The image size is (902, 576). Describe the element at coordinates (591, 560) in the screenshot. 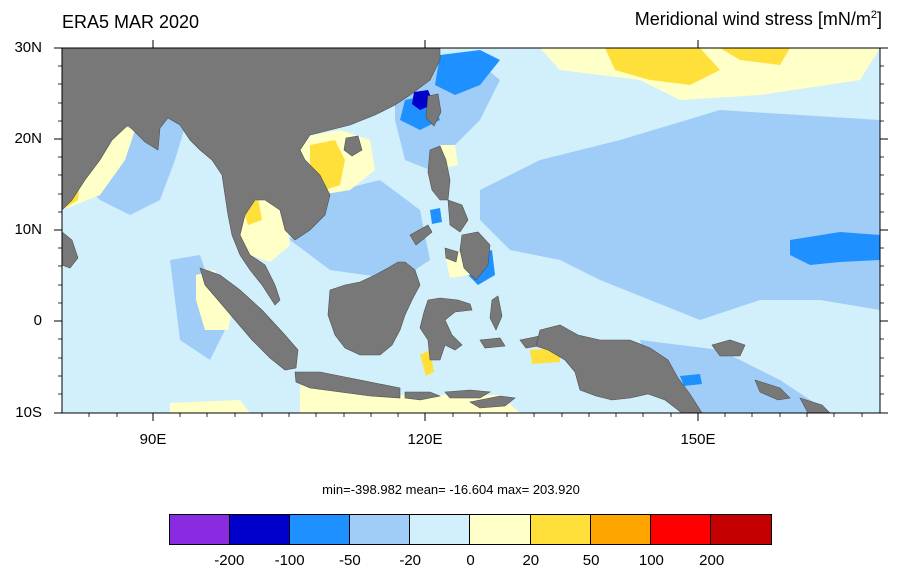

I see `colorbar-label: 50` at that location.